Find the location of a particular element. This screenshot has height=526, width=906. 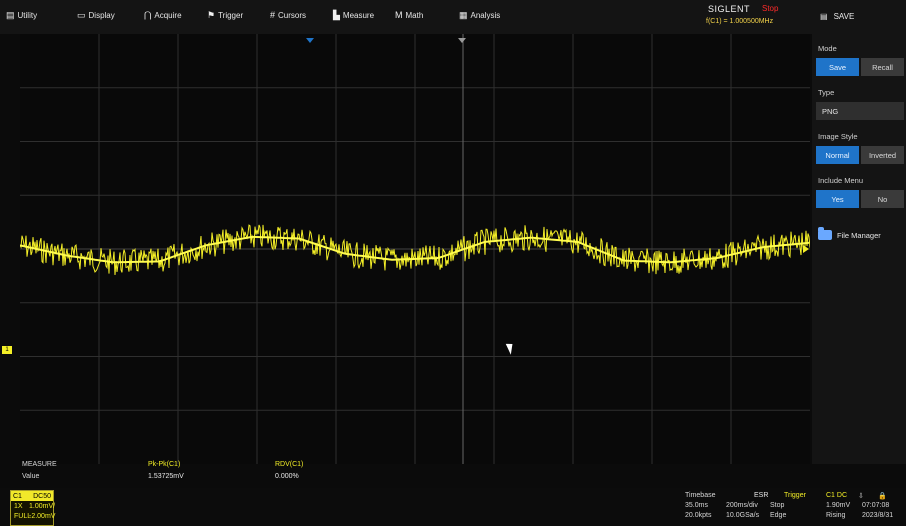

esr-state: Stop is located at coordinates (777, 505).